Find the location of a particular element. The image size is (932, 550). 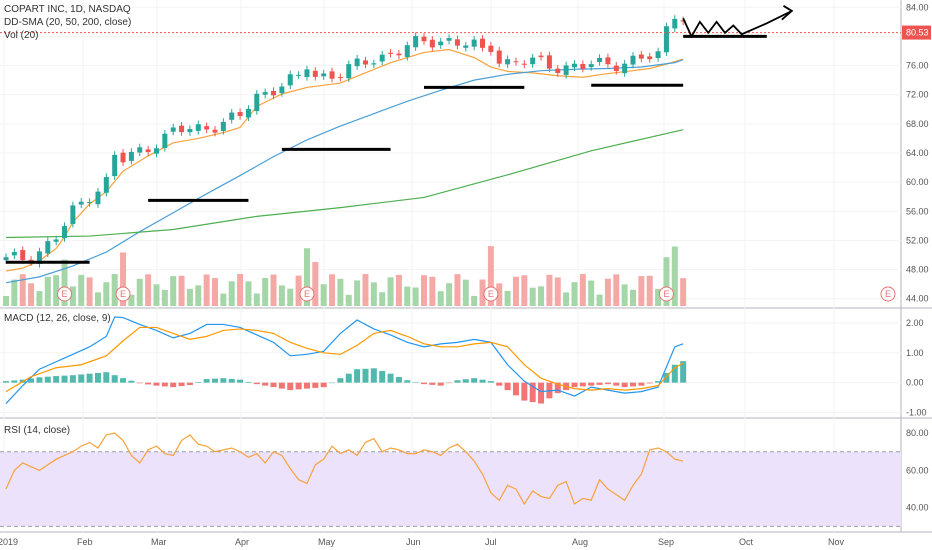

price-tick-label: 52.00 is located at coordinates (917, 240).